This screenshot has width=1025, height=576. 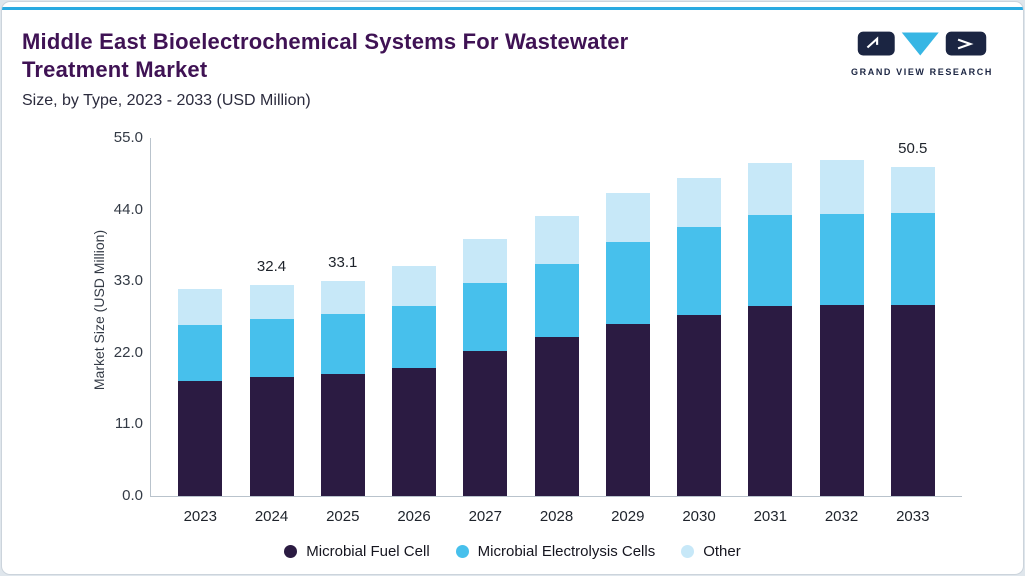 I want to click on bar-group-2025: 33.1 2025, so click(x=342, y=331).